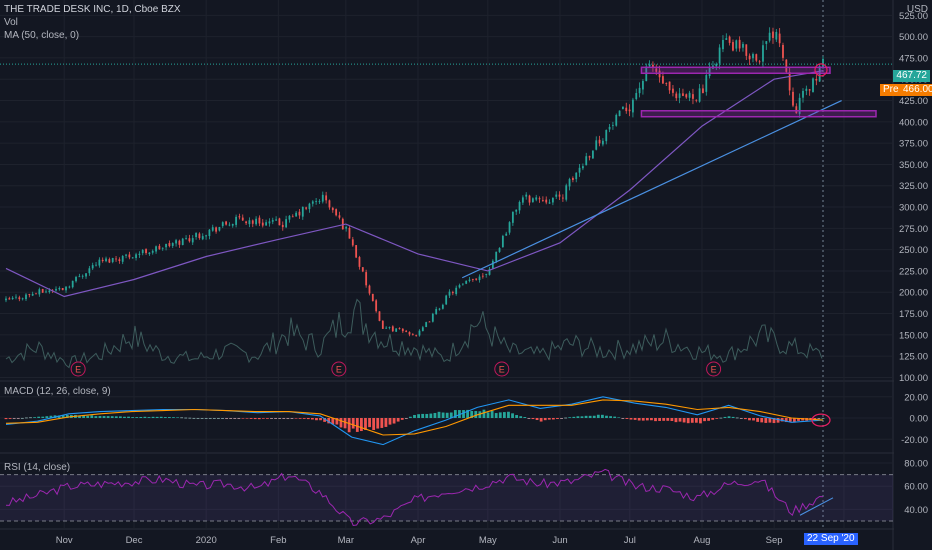 This screenshot has height=550, width=932. Describe the element at coordinates (42, 35) in the screenshot. I see `ma-legend: MA (50, close, 0)` at that location.